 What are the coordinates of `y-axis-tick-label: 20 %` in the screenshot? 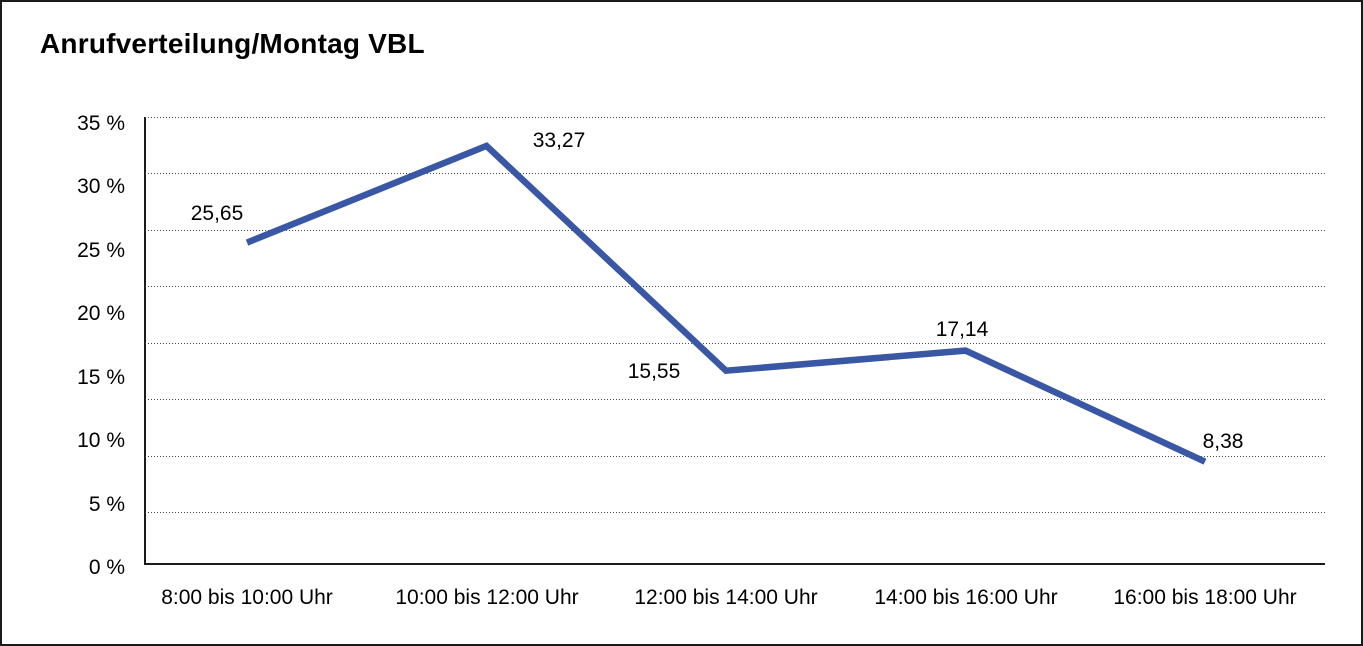 It's located at (101, 313).